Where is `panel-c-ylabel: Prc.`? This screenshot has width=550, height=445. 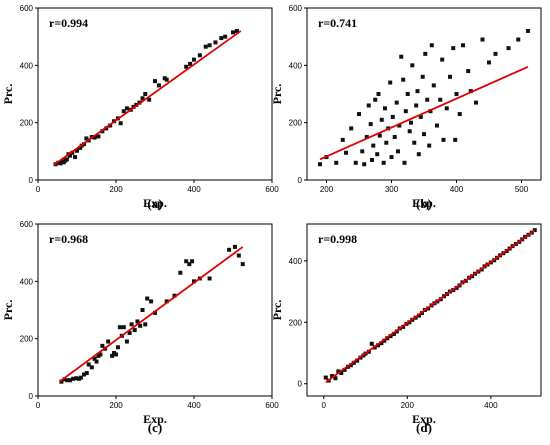
panel-c-ylabel: Prc. is located at coordinates (8, 310).